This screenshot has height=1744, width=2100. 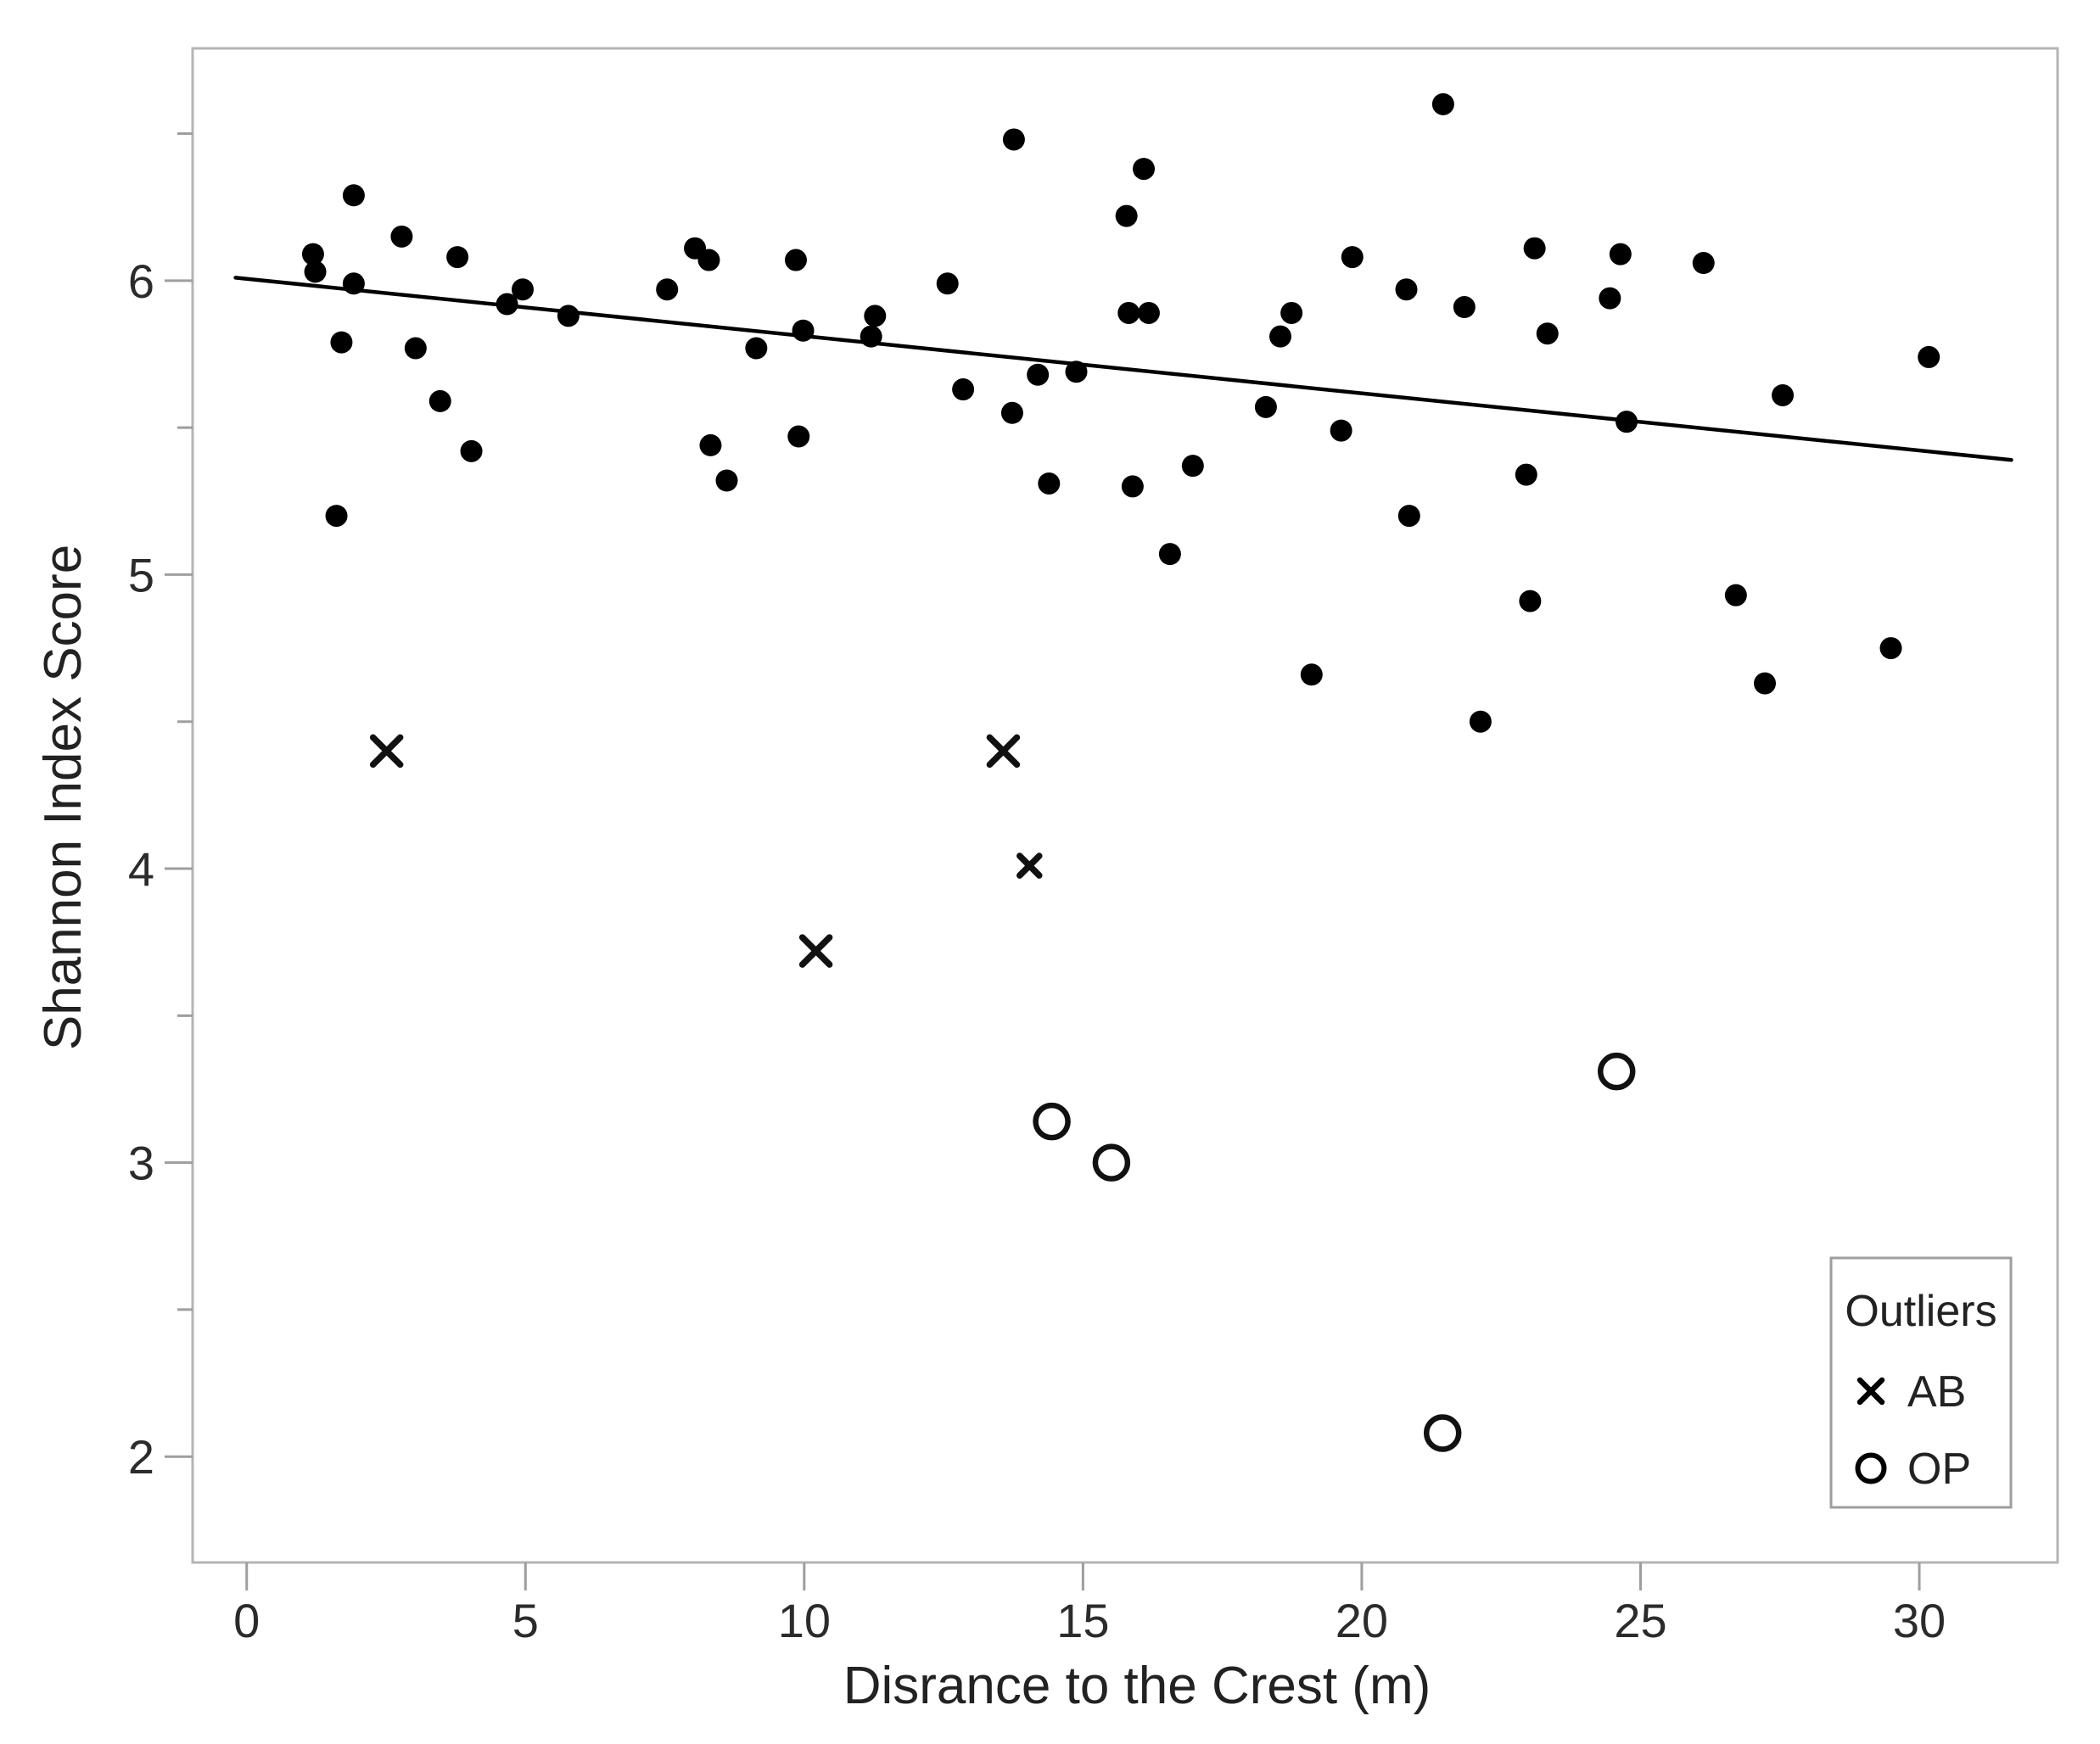 What do you see at coordinates (247, 1620) in the screenshot?
I see `x-tick-label: 0` at bounding box center [247, 1620].